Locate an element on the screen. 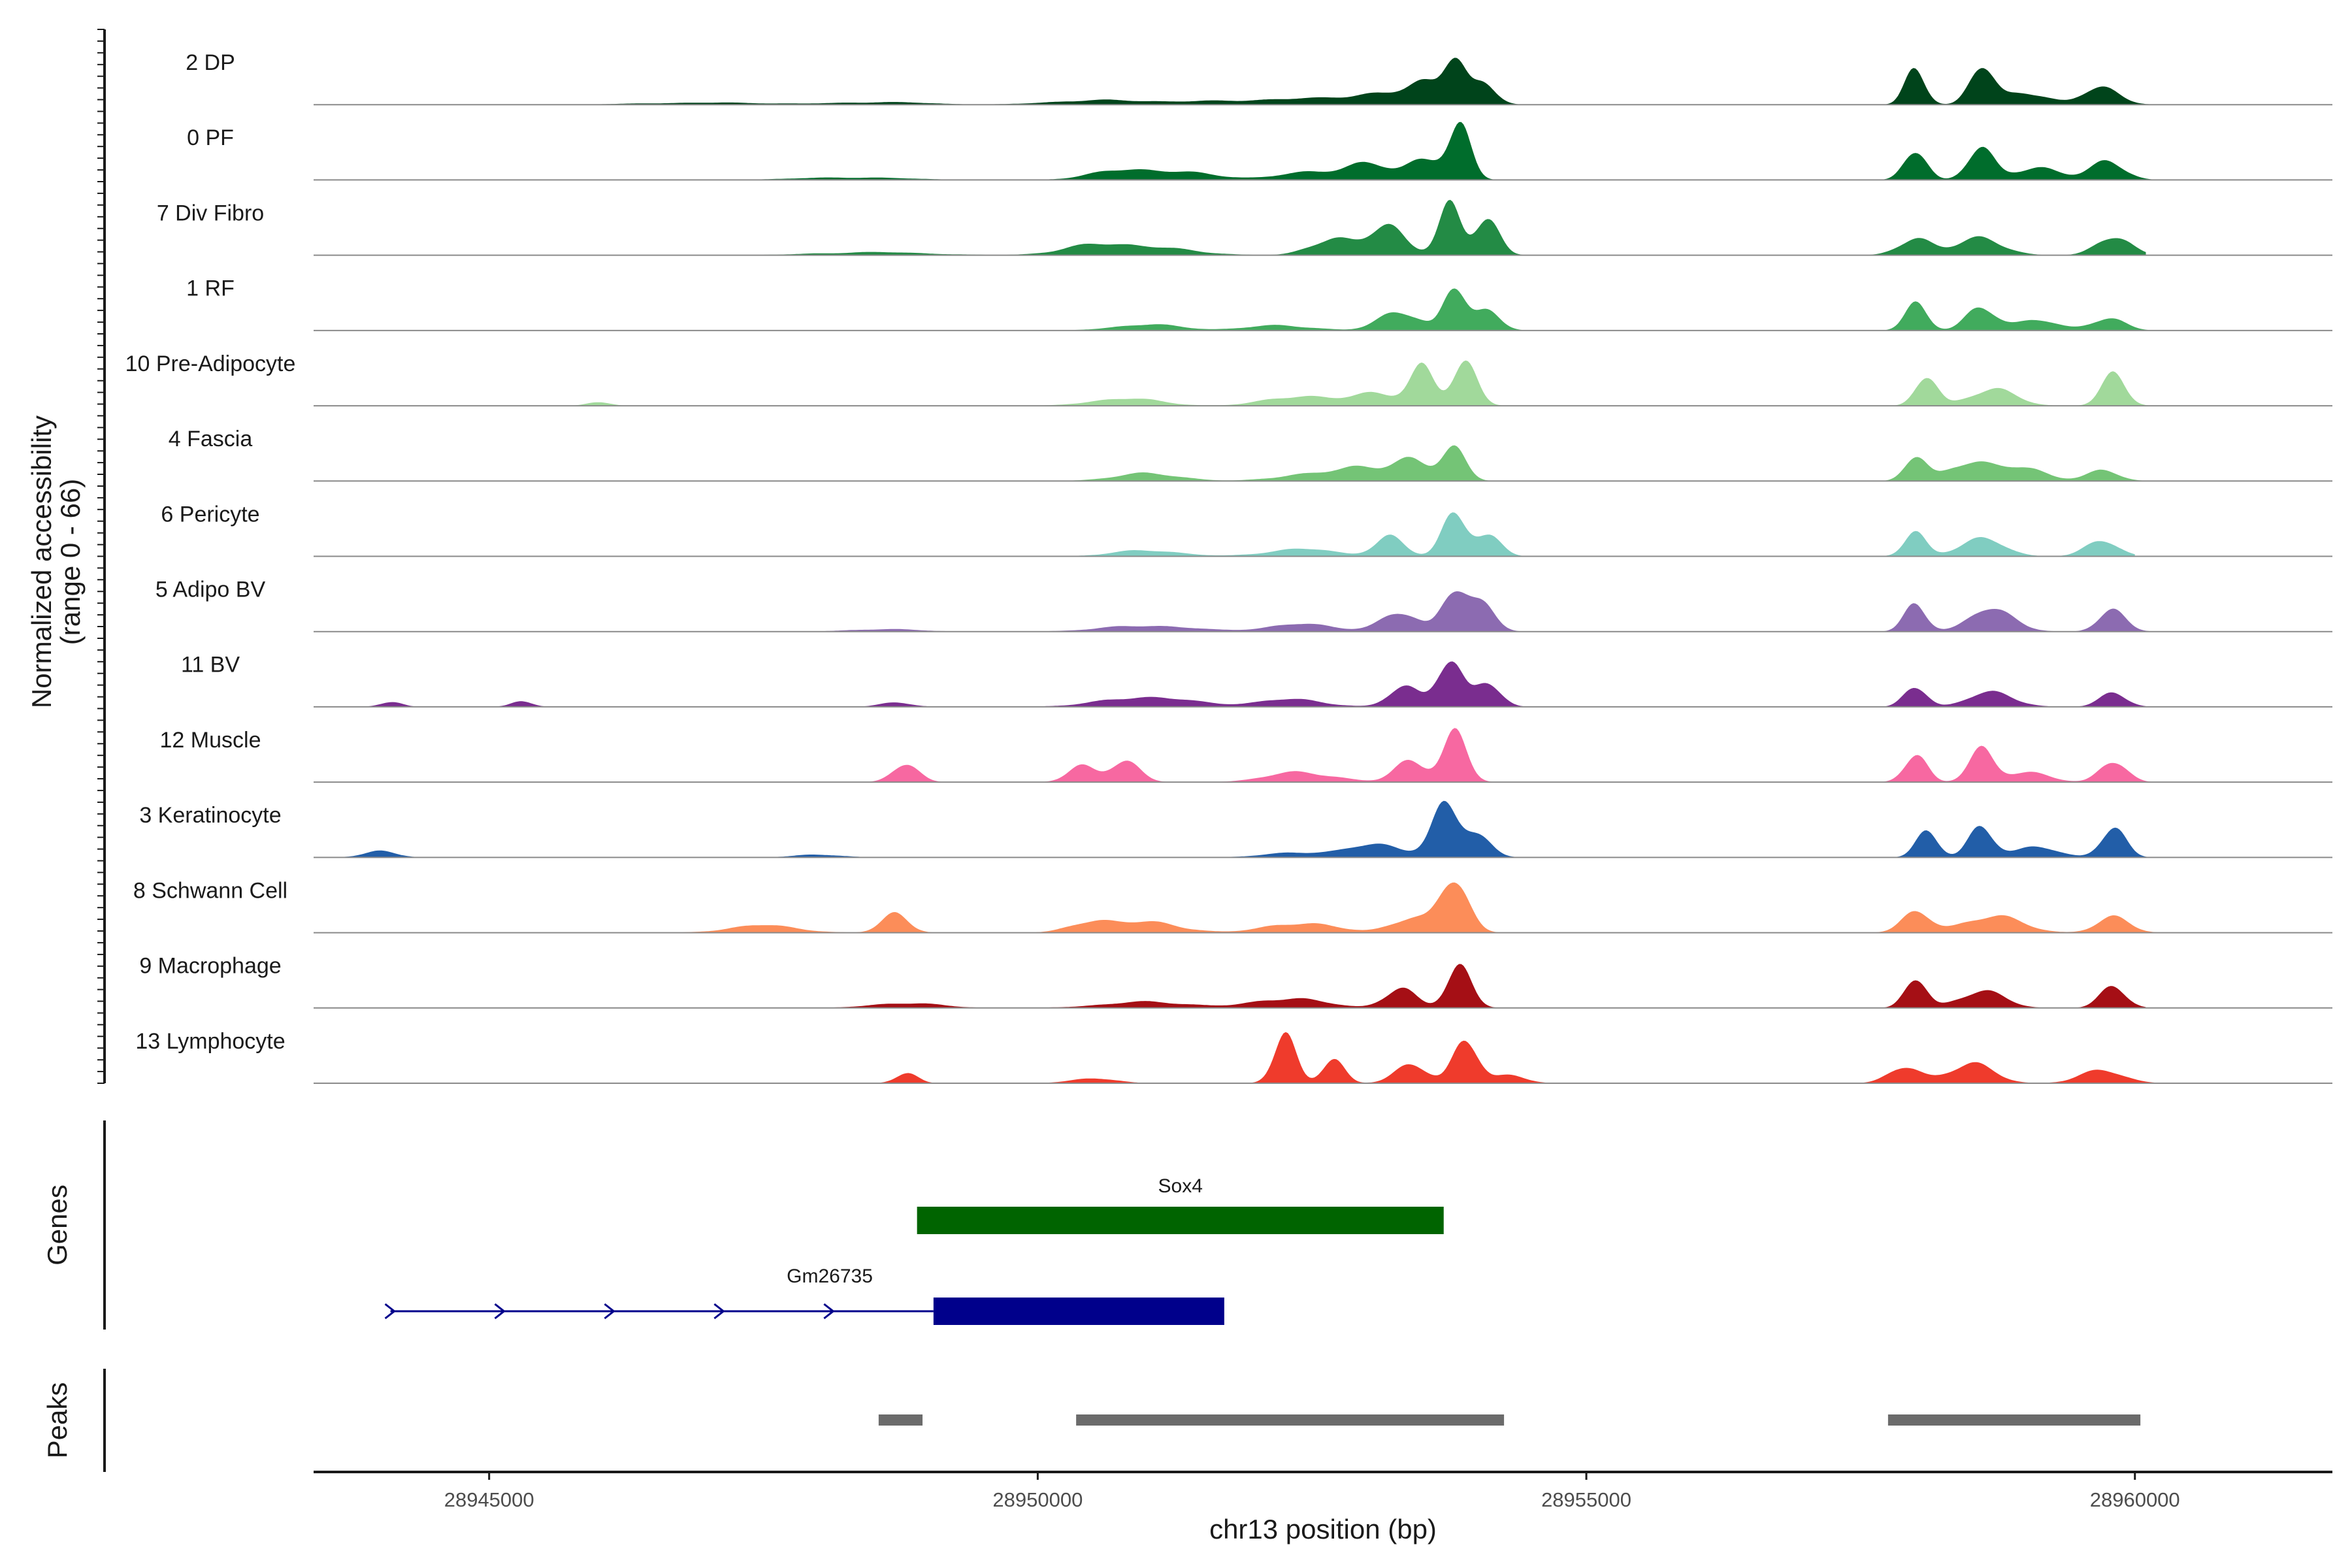 Image resolution: width=2352 pixels, height=1568 pixels. y-axis-title-line2: (range 0 - 66) is located at coordinates (70, 562).